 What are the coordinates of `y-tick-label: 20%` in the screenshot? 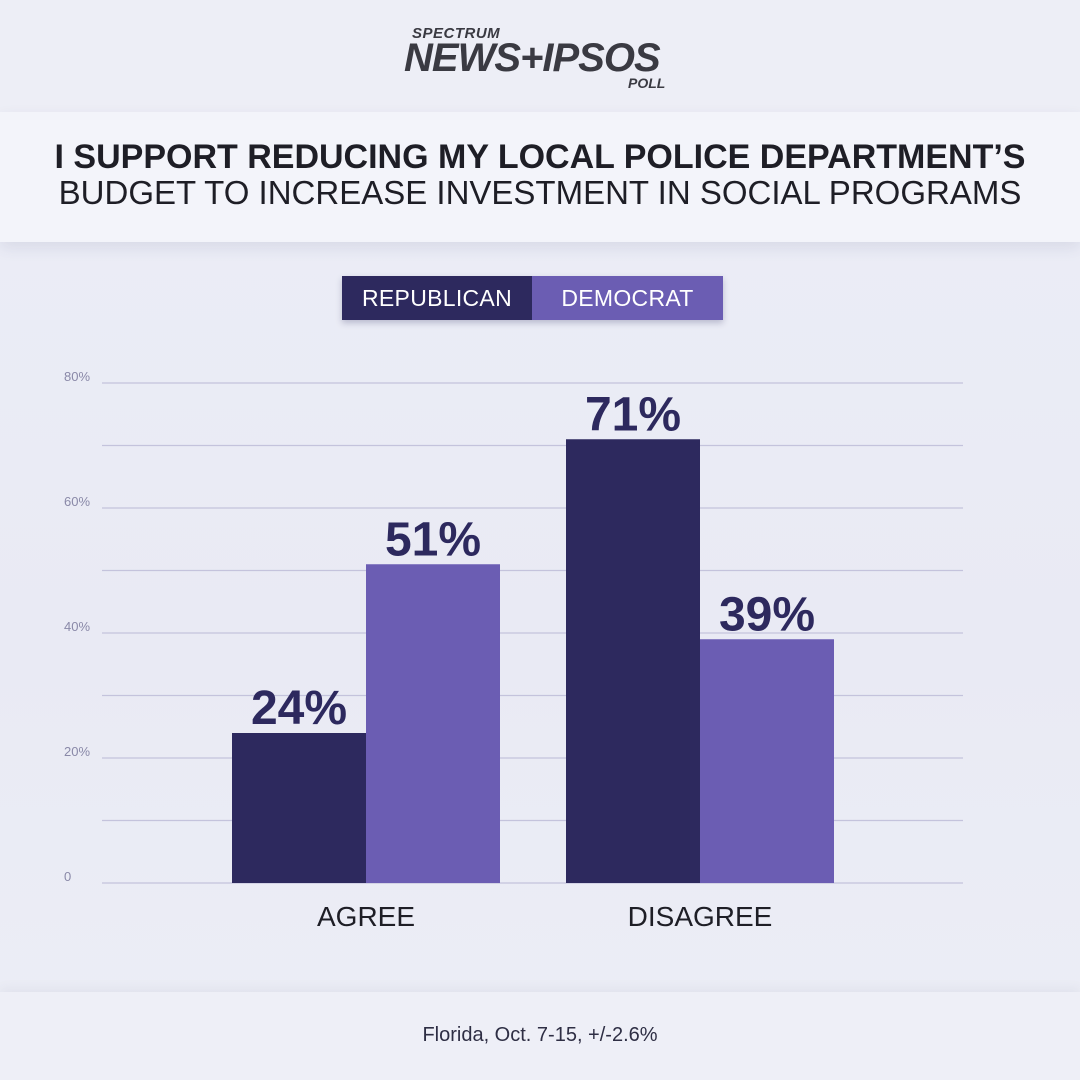 It's located at (77, 751).